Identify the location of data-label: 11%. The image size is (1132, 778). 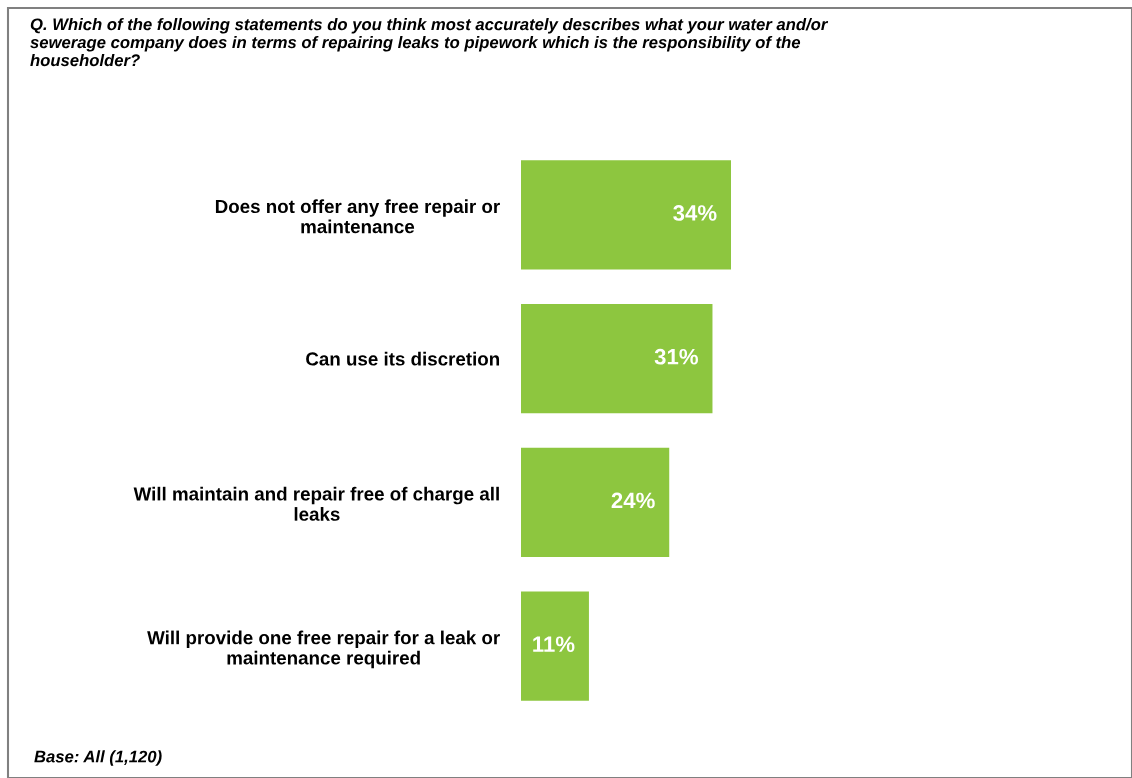
(554, 644).